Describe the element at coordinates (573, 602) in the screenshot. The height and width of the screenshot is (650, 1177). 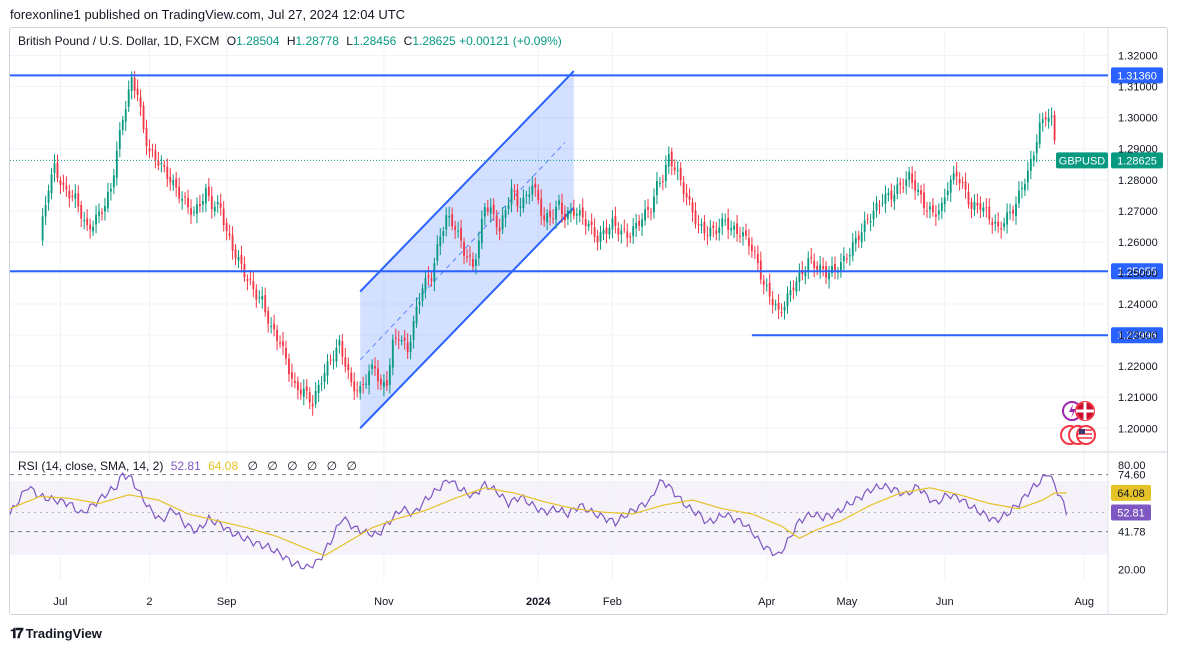
I see `time-axis: Jul 2 Sep Nov 2024 Feb Apr May Jun Aug` at that location.